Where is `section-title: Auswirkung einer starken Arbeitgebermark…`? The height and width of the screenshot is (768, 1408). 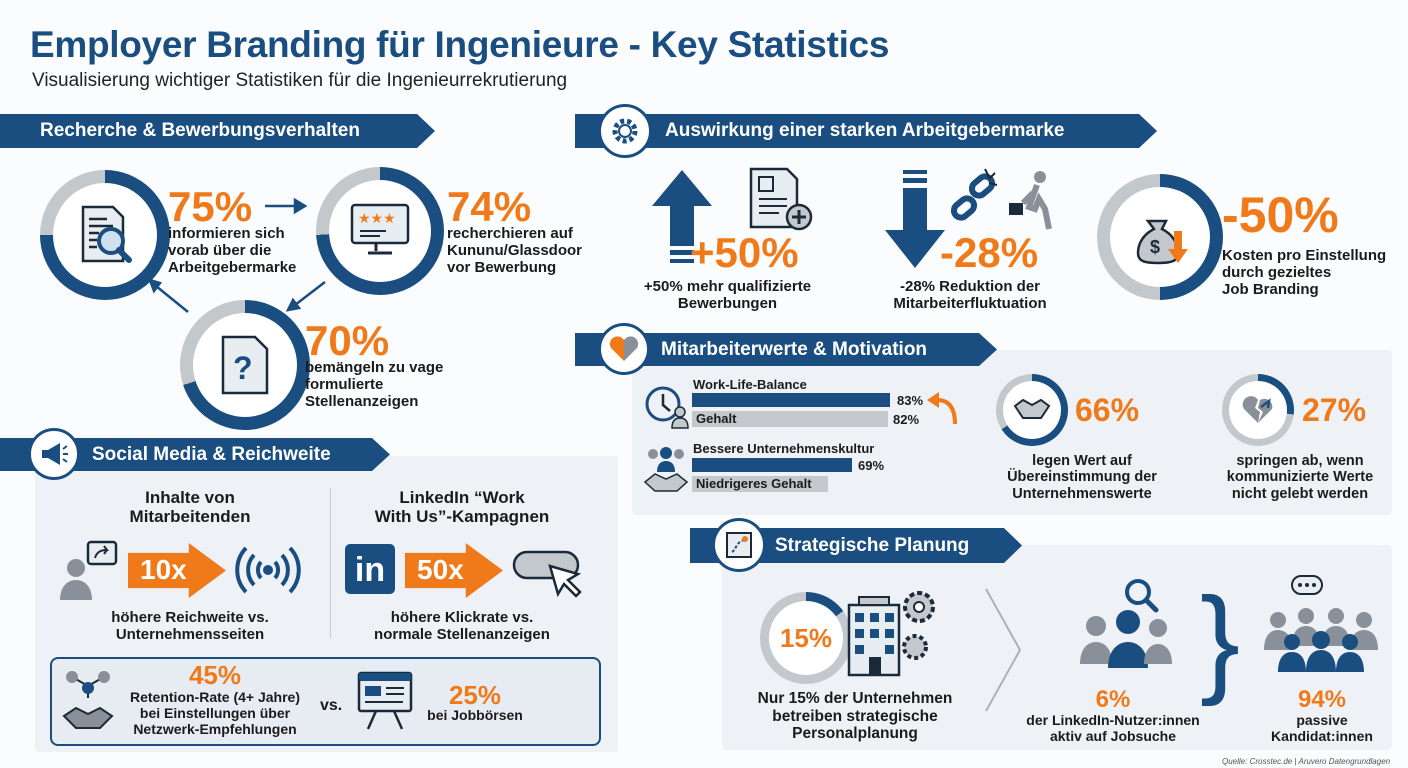 section-title: Auswirkung einer starken Arbeitgebermark… is located at coordinates (865, 130).